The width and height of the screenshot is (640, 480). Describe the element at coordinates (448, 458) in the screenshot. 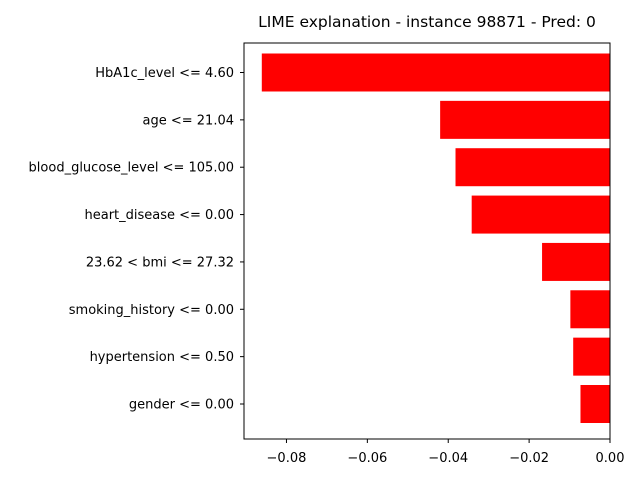

I see `x-tick-label-2: −0.04` at that location.